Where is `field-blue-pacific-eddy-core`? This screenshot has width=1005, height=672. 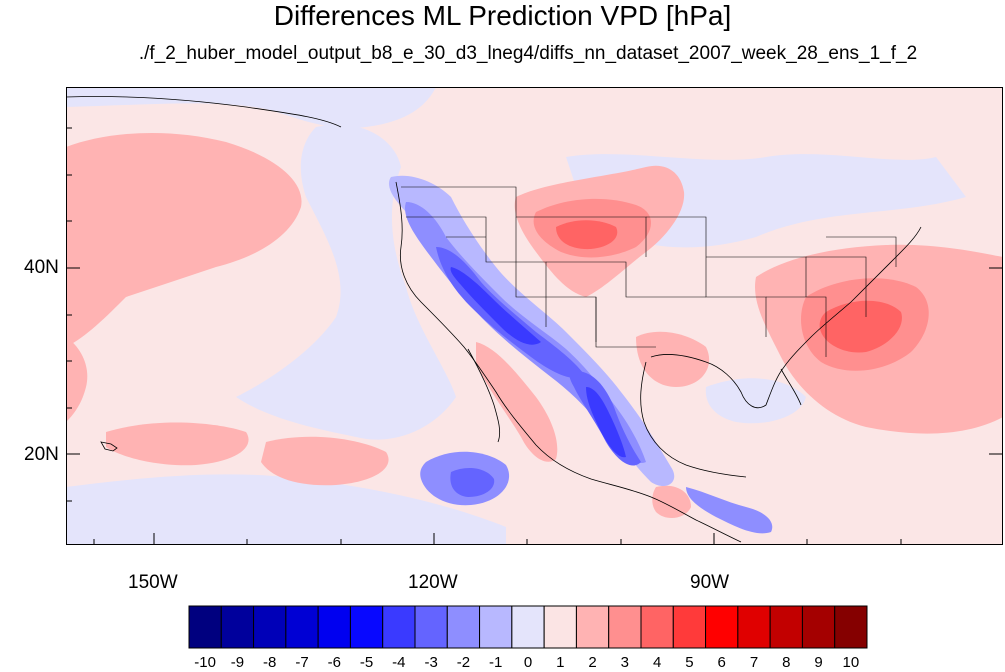
field-blue-pacific-eddy-core is located at coordinates (472, 482).